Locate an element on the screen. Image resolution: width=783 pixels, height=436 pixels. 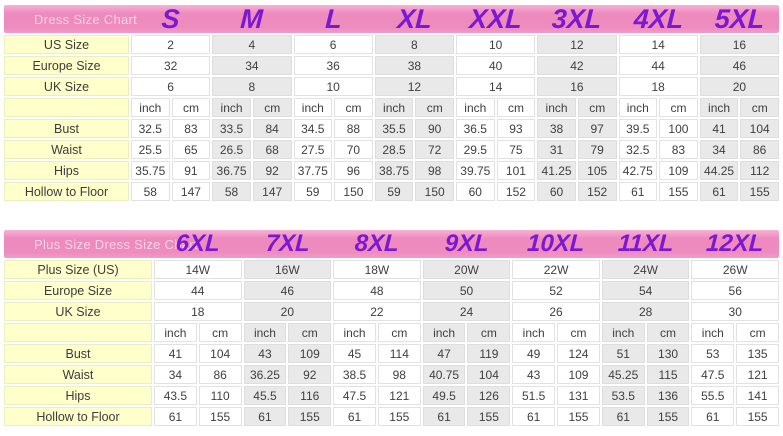
size-value-cell: 6 is located at coordinates (171, 86).